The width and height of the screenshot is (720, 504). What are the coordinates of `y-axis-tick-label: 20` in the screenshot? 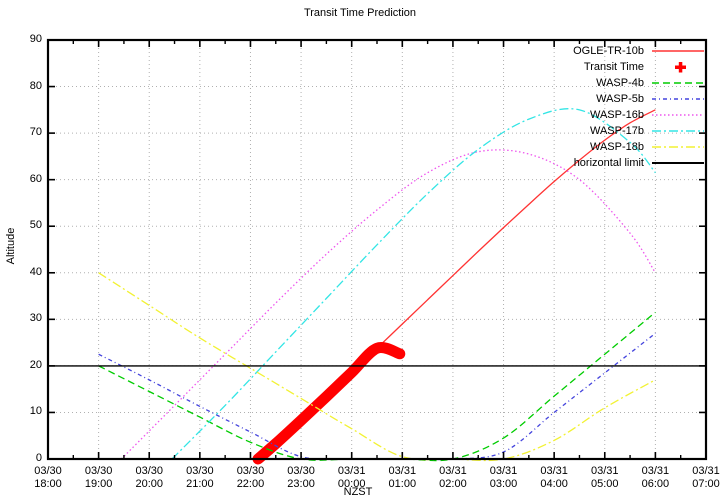 It's located at (35, 364).